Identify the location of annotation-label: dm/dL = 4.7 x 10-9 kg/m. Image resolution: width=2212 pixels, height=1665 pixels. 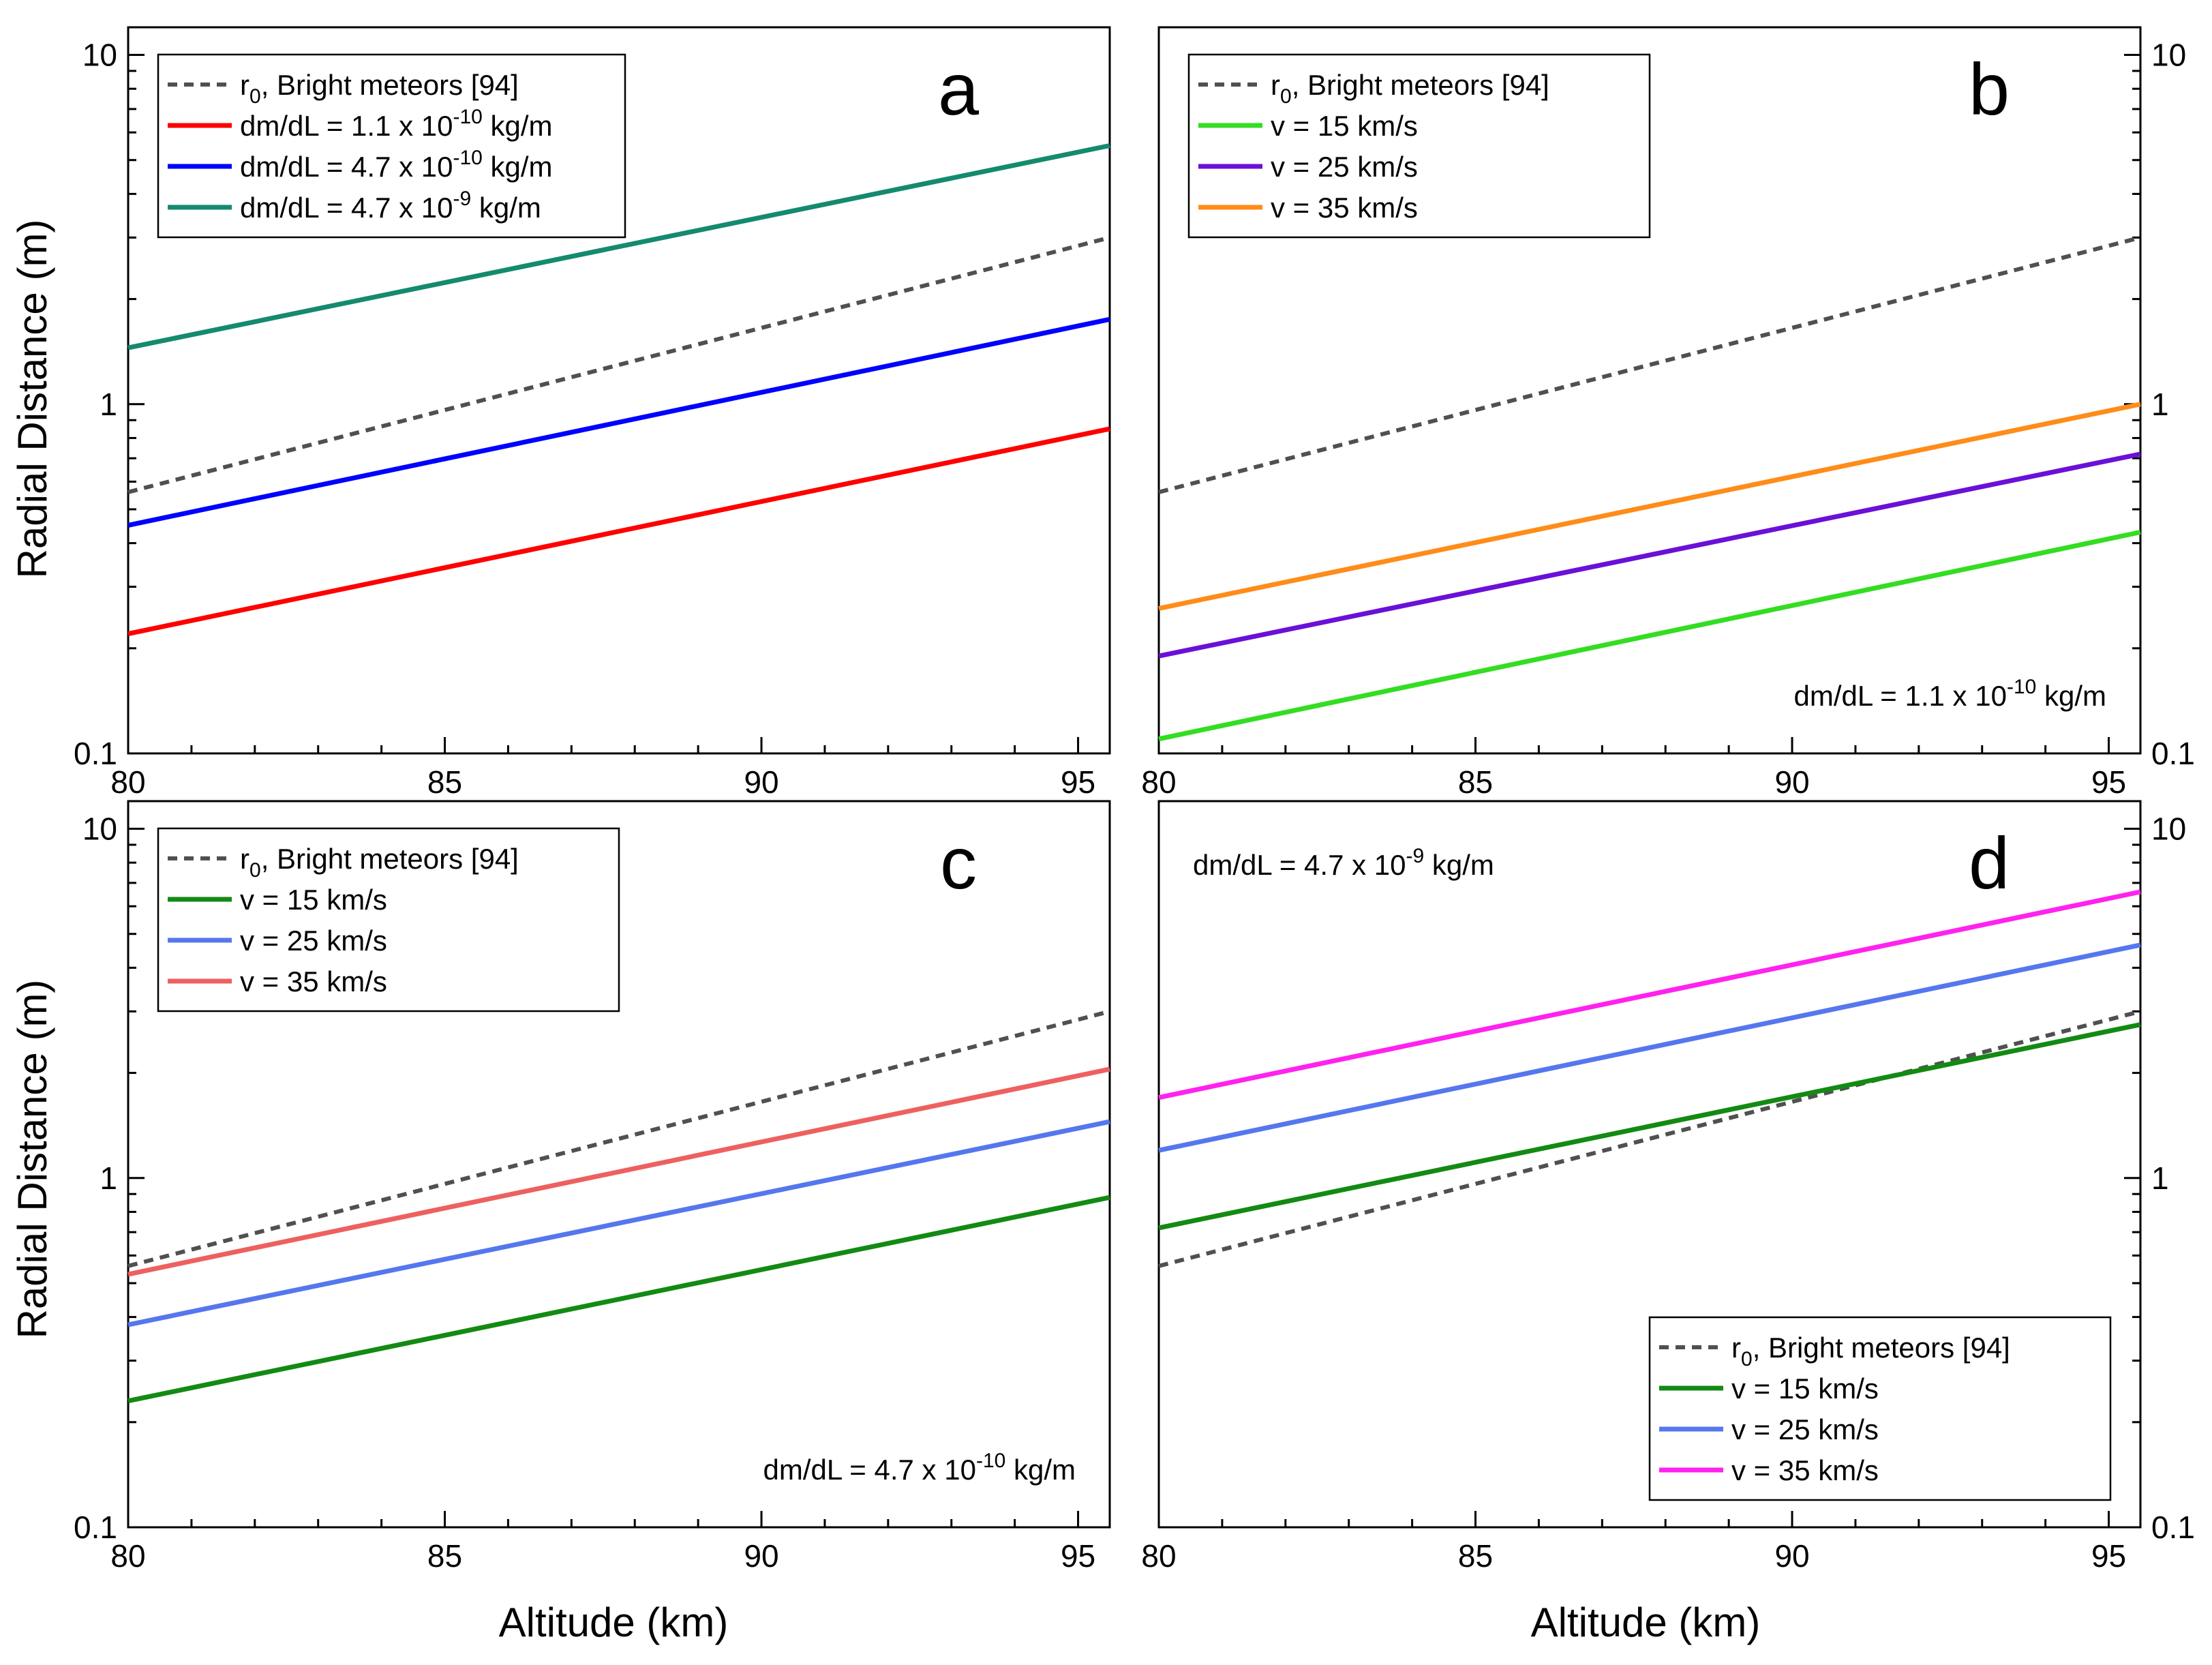
(1344, 863).